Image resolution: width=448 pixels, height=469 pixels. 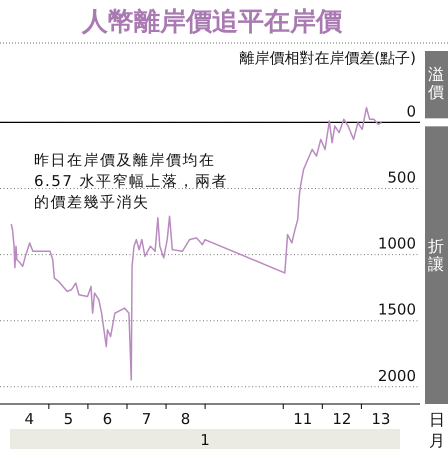 I want to click on y-tick-label: 500, so click(x=401, y=177).